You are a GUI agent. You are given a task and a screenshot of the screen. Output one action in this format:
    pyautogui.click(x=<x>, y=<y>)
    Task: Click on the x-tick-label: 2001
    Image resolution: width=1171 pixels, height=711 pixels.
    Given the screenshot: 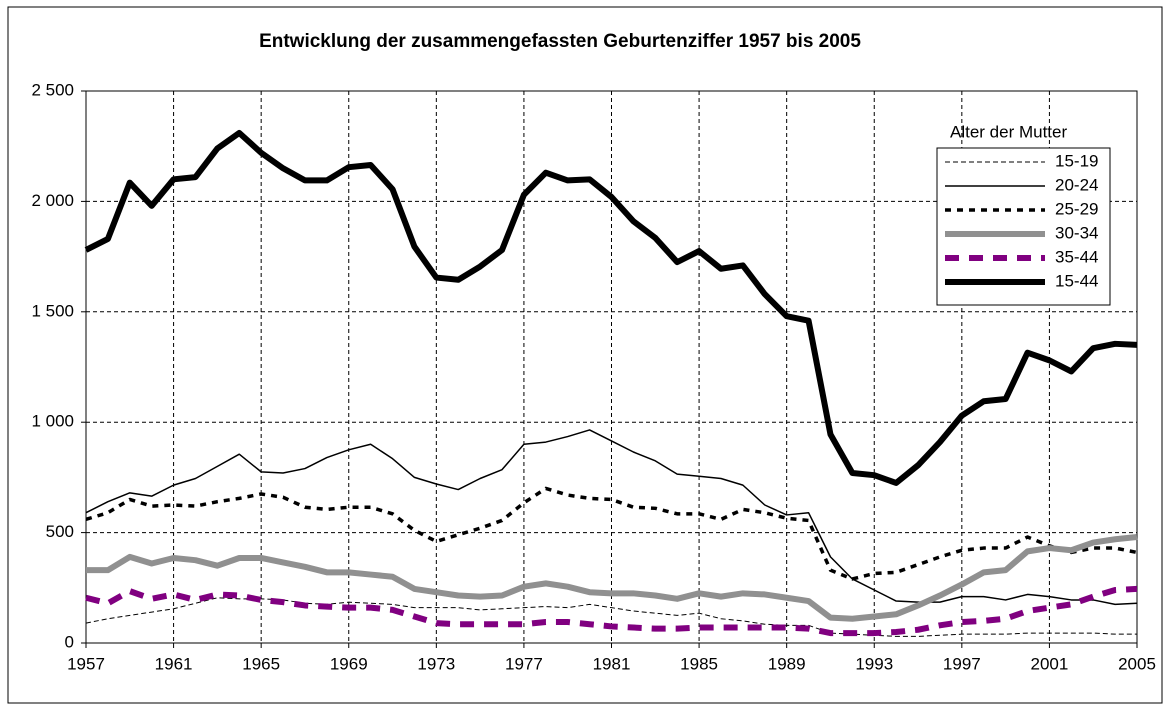 What is the action you would take?
    pyautogui.click(x=1050, y=663)
    